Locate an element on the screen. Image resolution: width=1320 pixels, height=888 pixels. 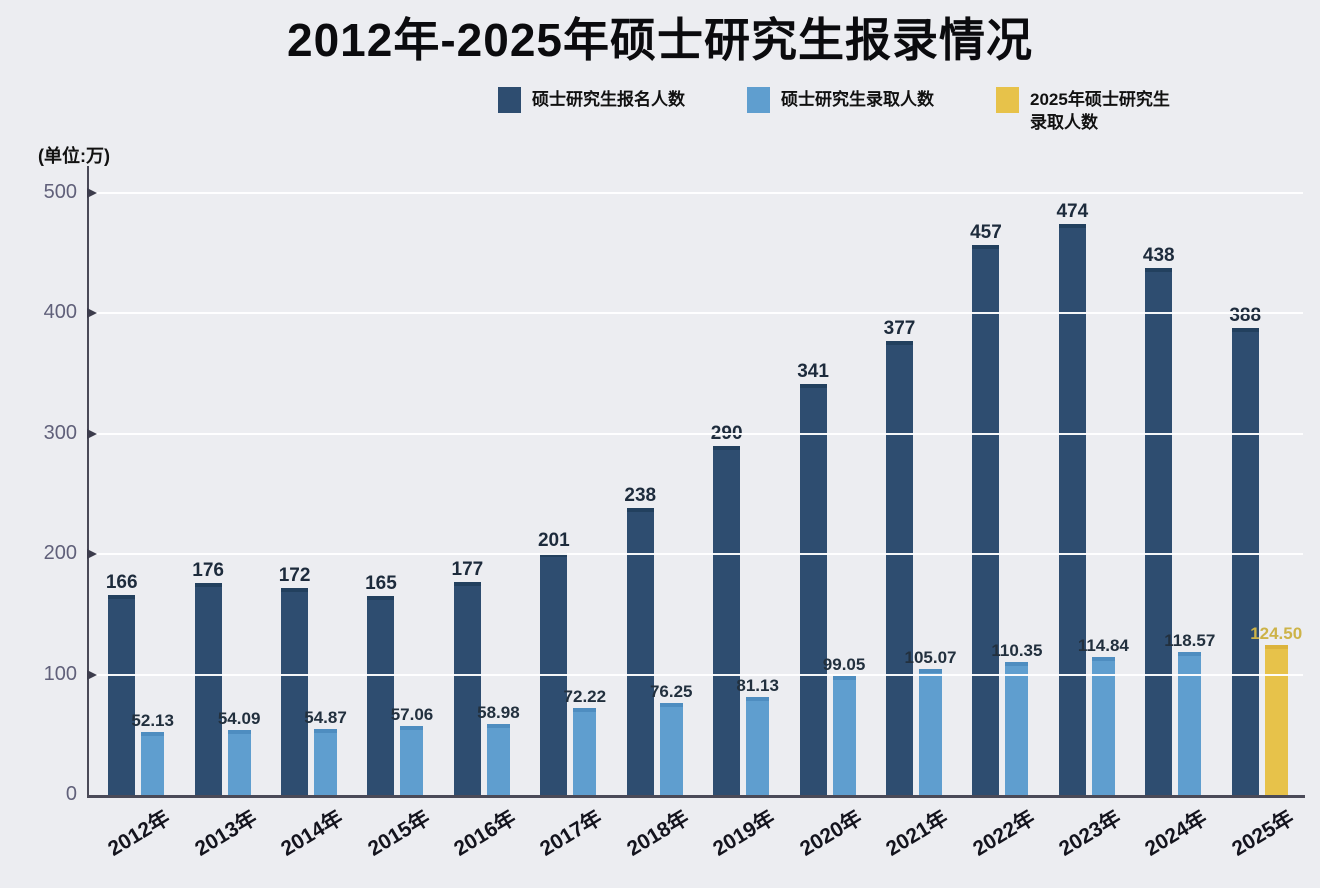
bar-2023年-series0: 474 is located at coordinates (1072, 498).